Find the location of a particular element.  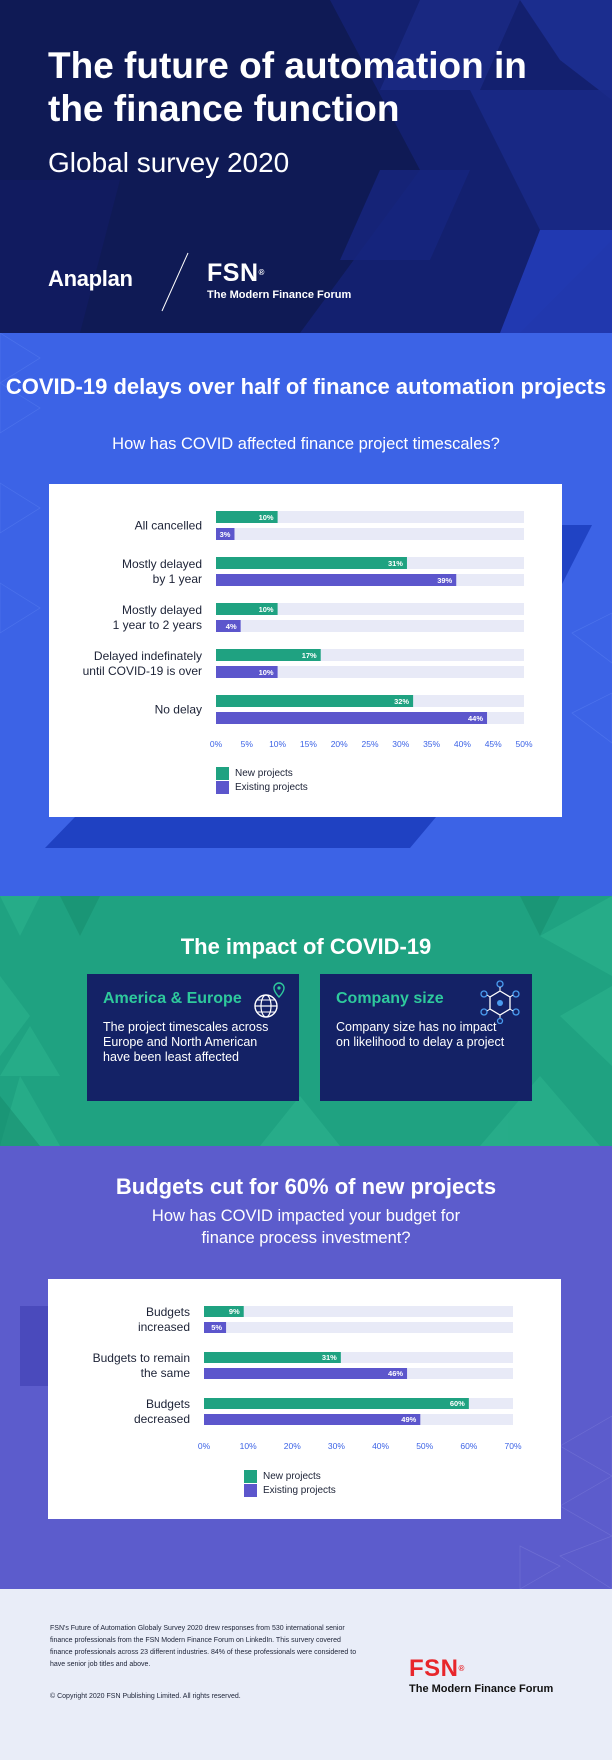

legend-swatch-existing is located at coordinates (222, 787).